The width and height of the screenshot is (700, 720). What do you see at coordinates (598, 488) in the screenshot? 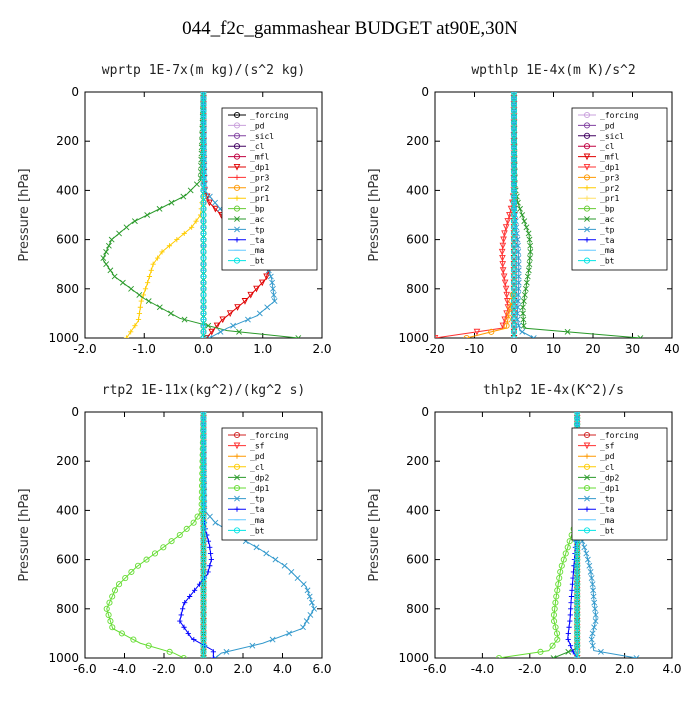
I see `legend-item: _dp1` at bounding box center [598, 488].